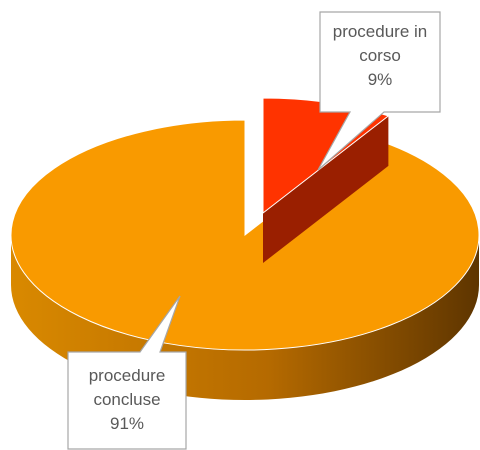 The height and width of the screenshot is (450, 480). What do you see at coordinates (127, 423) in the screenshot?
I see `value-label: 91%` at bounding box center [127, 423].